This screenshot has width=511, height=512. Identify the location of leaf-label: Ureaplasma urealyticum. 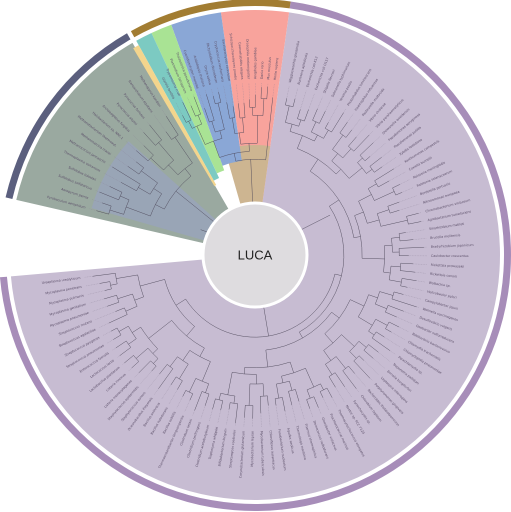
(61, 280).